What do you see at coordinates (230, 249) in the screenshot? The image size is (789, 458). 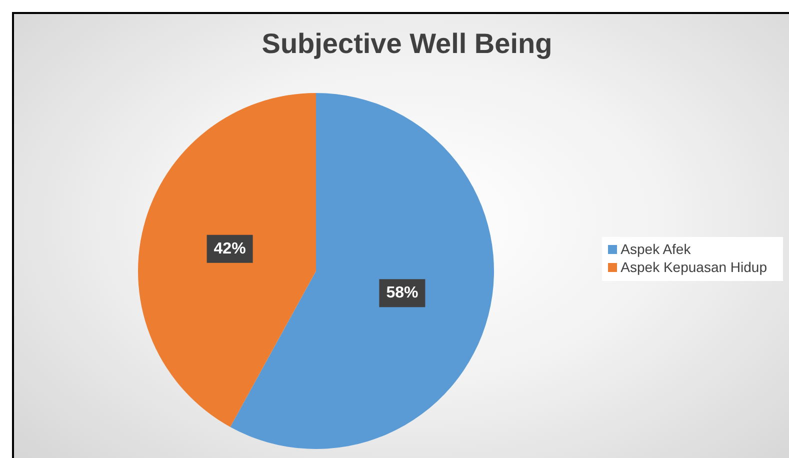 I see `data-label: 42%` at bounding box center [230, 249].